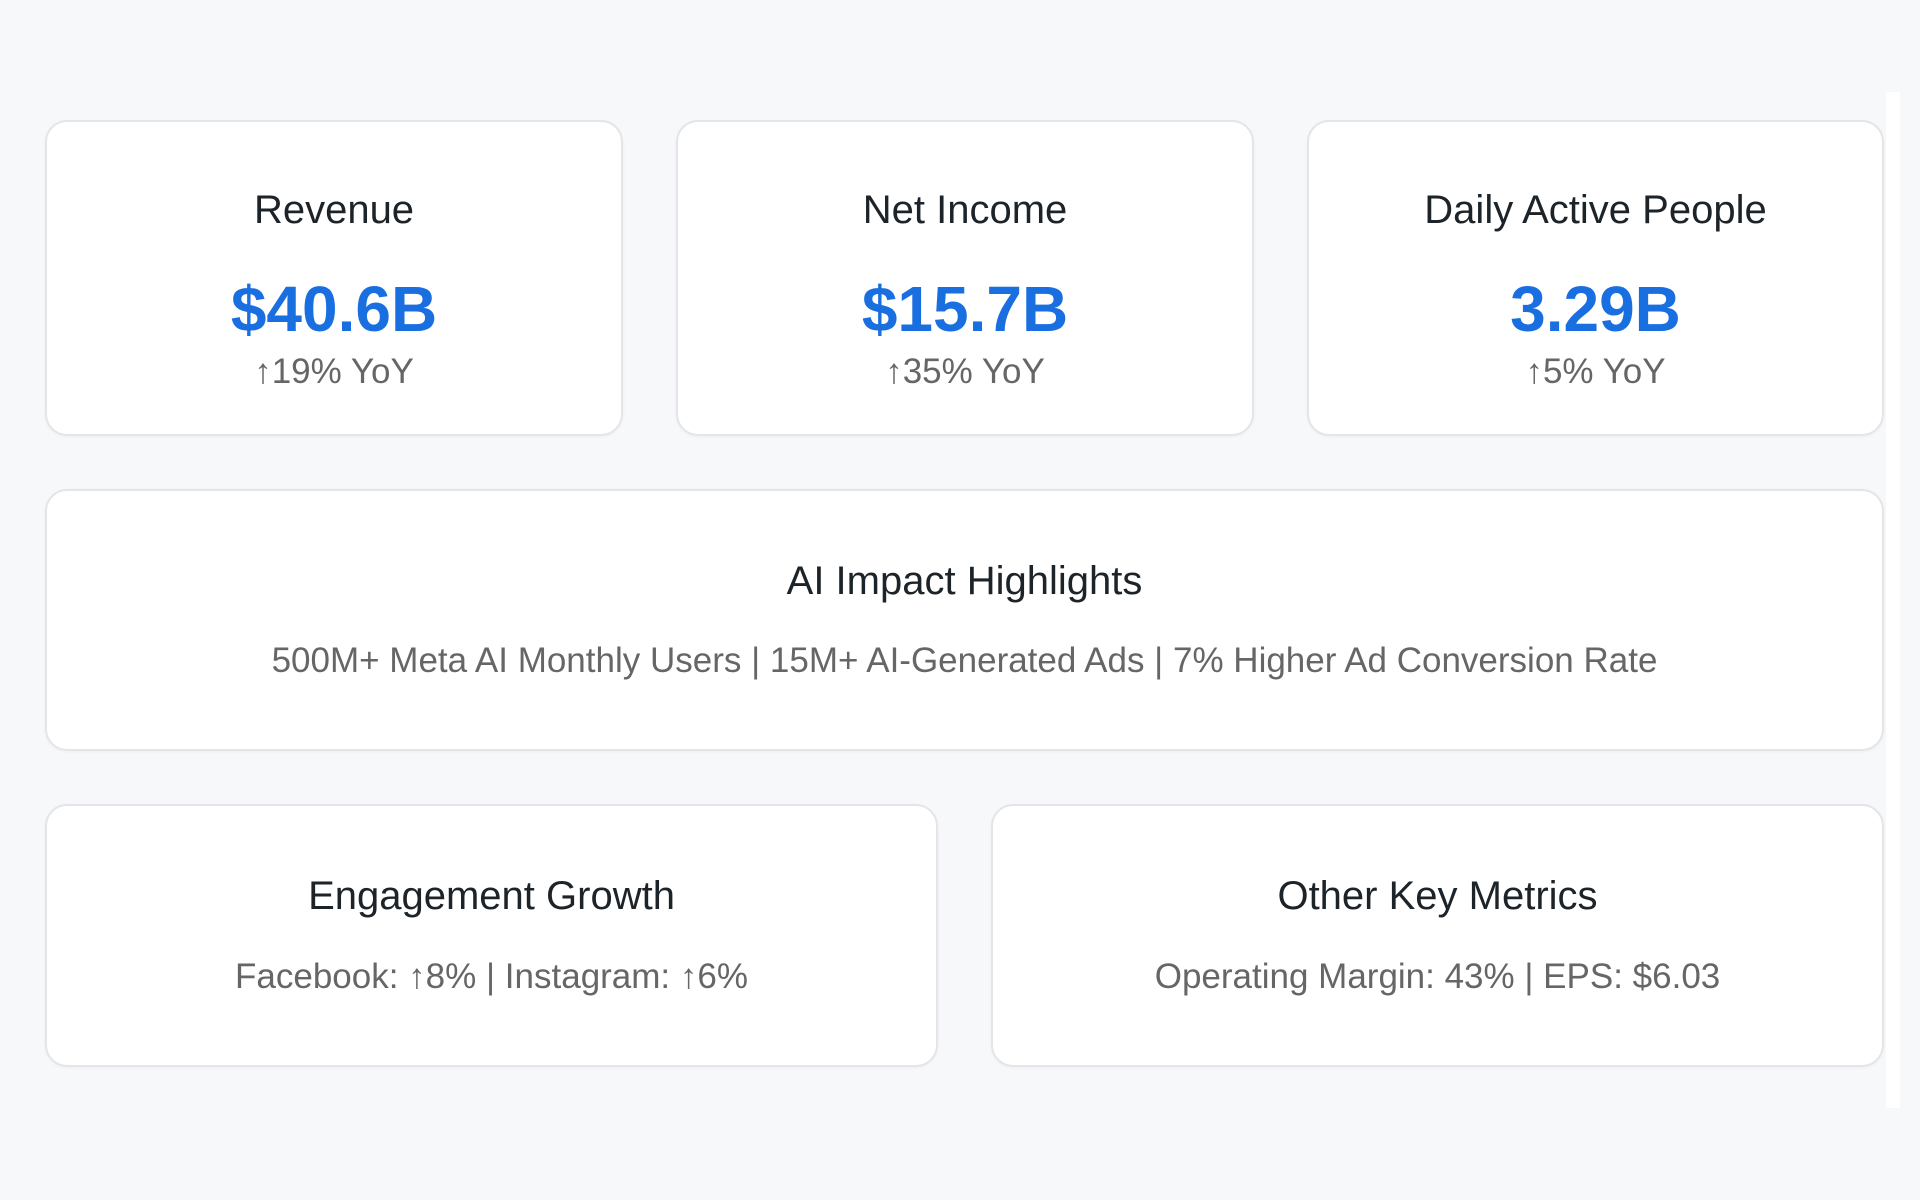 The height and width of the screenshot is (1200, 1920). What do you see at coordinates (965, 309) in the screenshot?
I see `card-value: $15.7B` at bounding box center [965, 309].